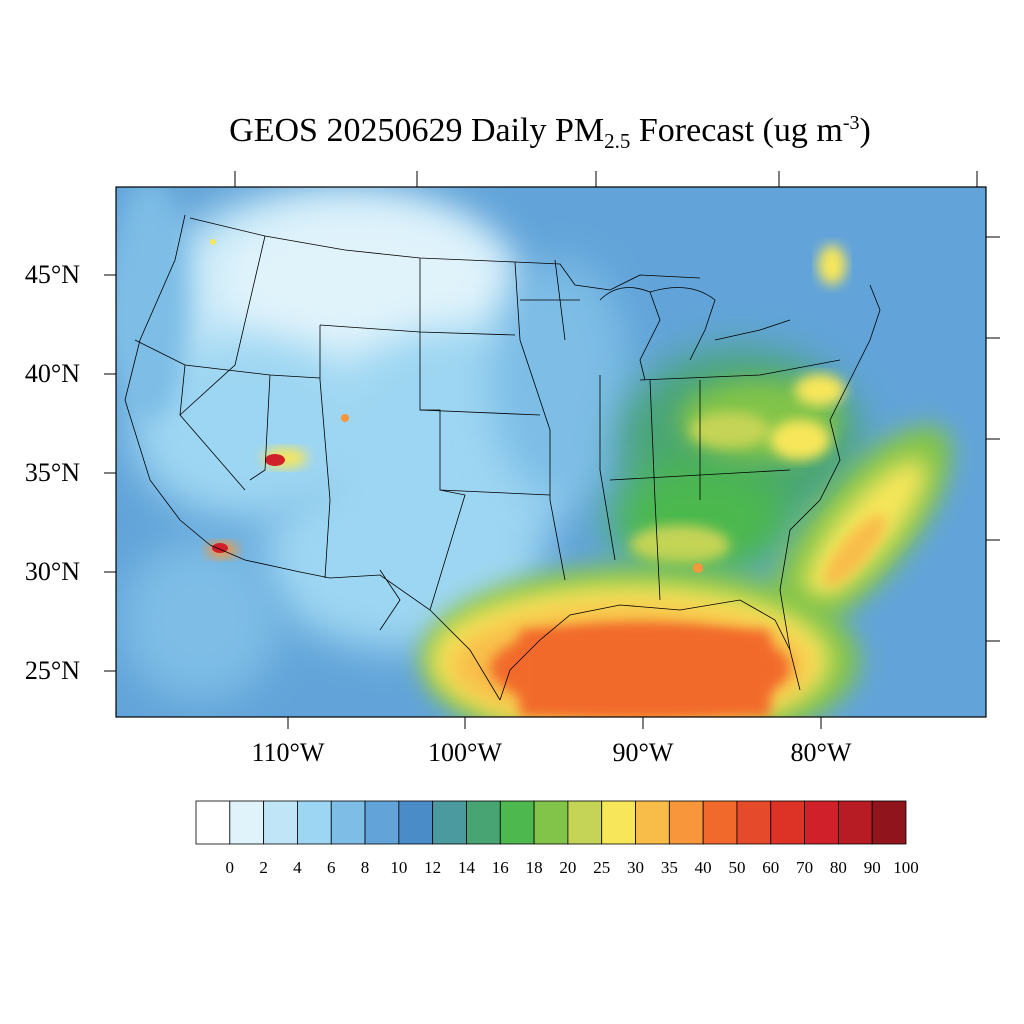 The image size is (1024, 1024). What do you see at coordinates (52, 274) in the screenshot?
I see `lat-label-45n: 45°N` at bounding box center [52, 274].